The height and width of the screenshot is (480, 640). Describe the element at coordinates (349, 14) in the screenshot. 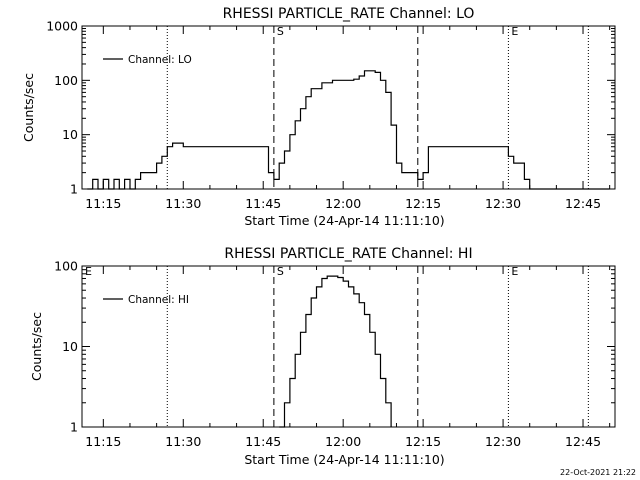

I see `chart-title: RHESSI PARTICLE_RATE Channel: LO` at that location.